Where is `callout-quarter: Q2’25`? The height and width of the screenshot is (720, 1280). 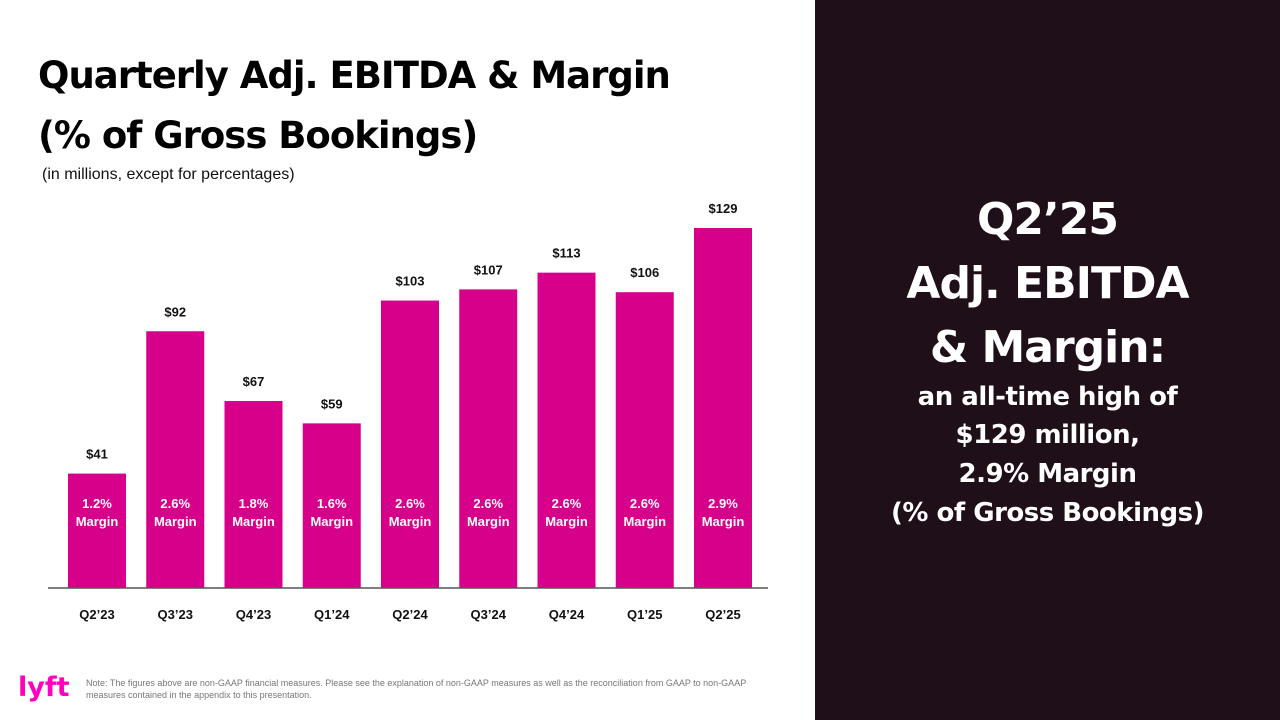 callout-quarter: Q2’25 is located at coordinates (1048, 219).